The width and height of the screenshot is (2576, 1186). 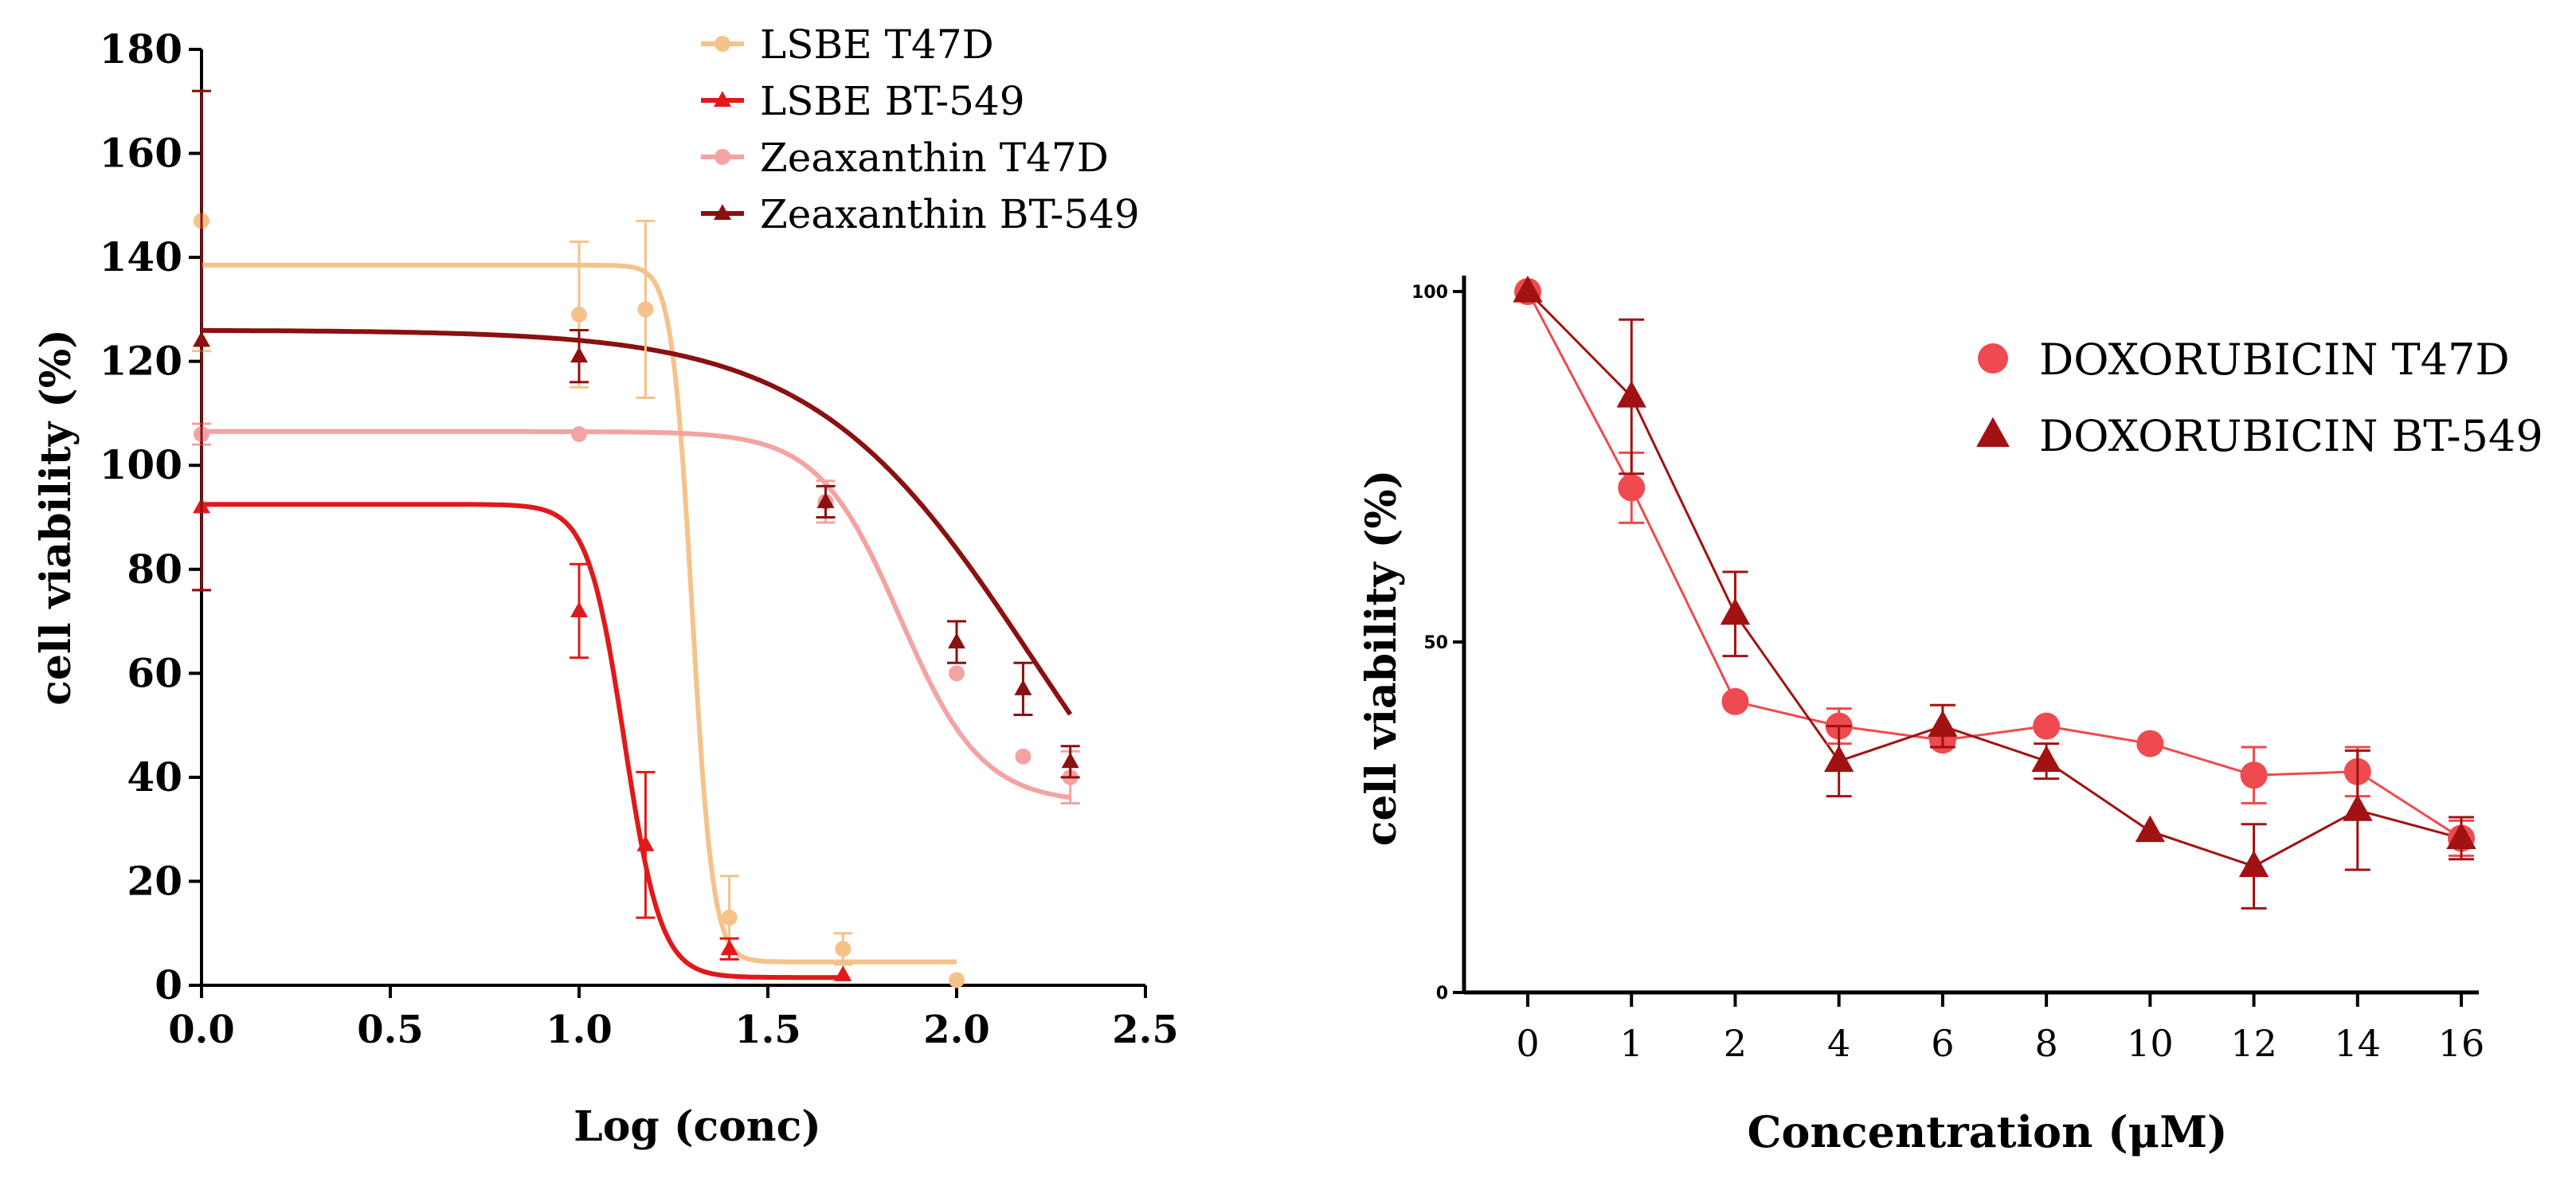 What do you see at coordinates (1942, 1044) in the screenshot?
I see `x-tick-label: 6` at bounding box center [1942, 1044].